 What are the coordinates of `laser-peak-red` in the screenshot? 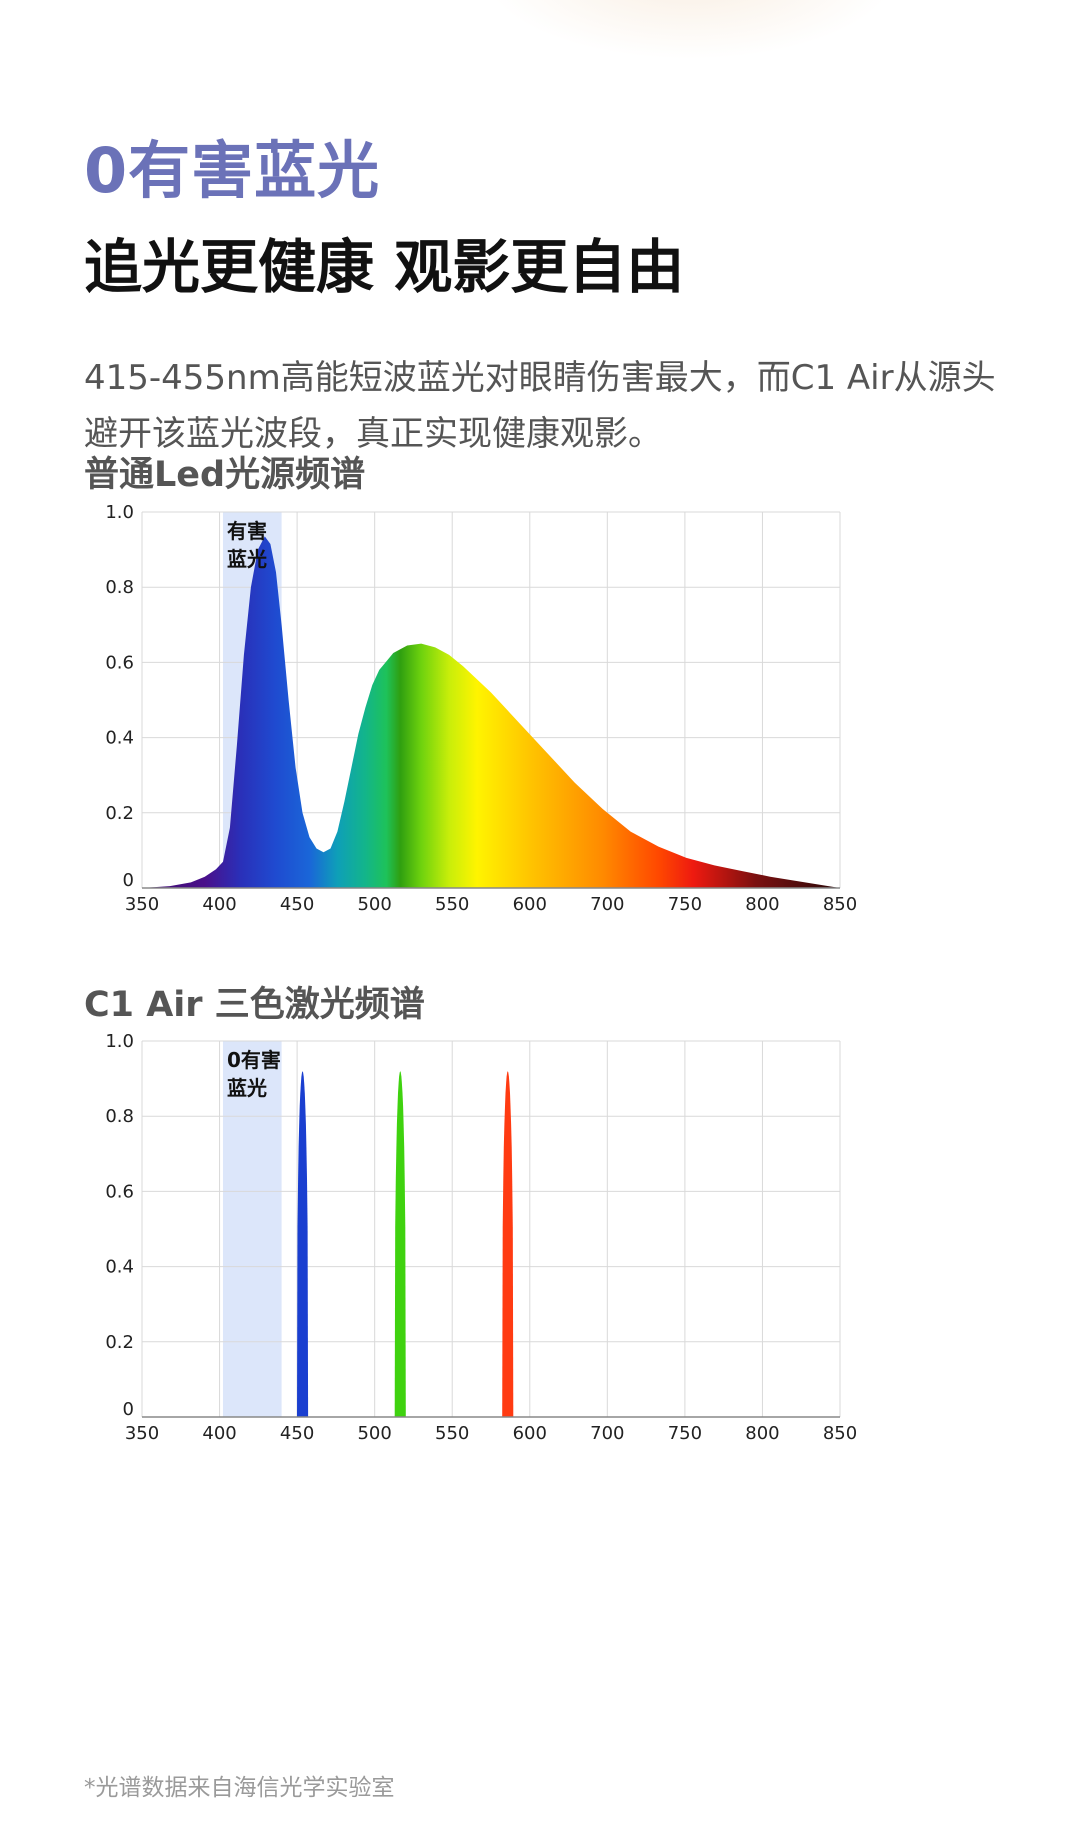 It's located at (508, 1244).